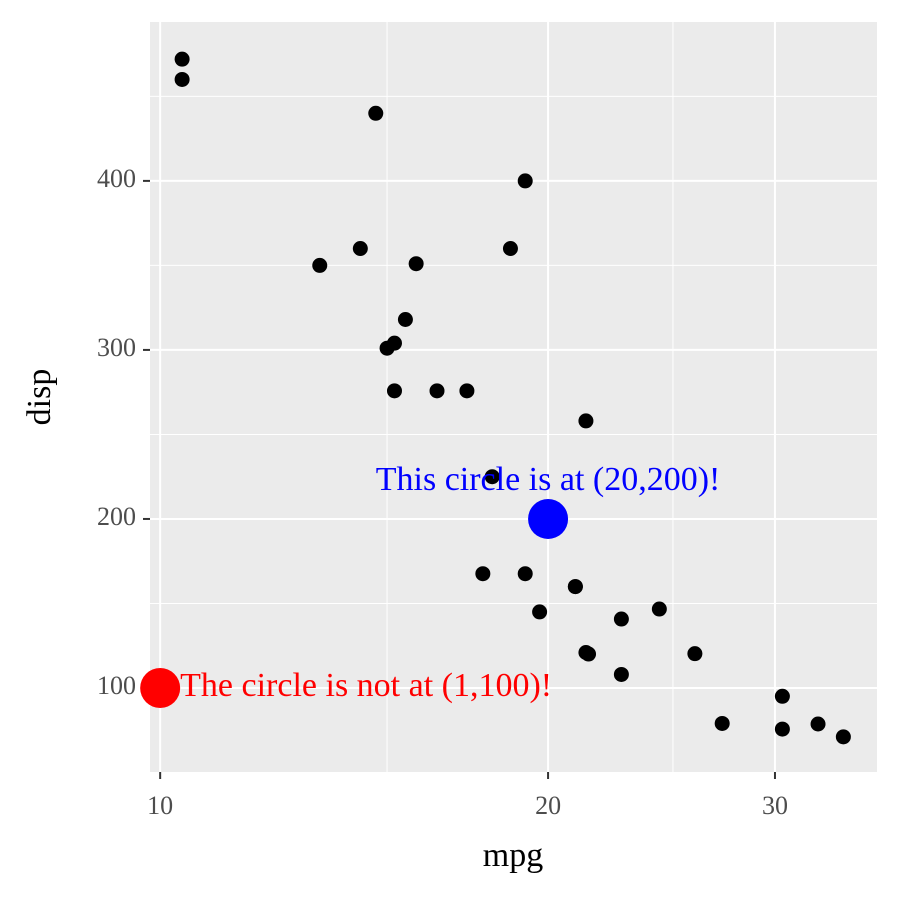  What do you see at coordinates (116, 685) in the screenshot?
I see `y-tick-label: 100` at bounding box center [116, 685].